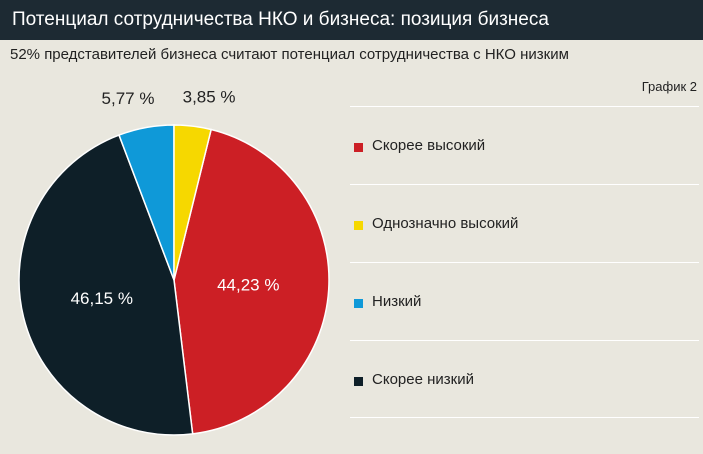 The height and width of the screenshot is (454, 703). What do you see at coordinates (102, 298) in the screenshot?
I see `slice-value-label: 46,15 %` at bounding box center [102, 298].